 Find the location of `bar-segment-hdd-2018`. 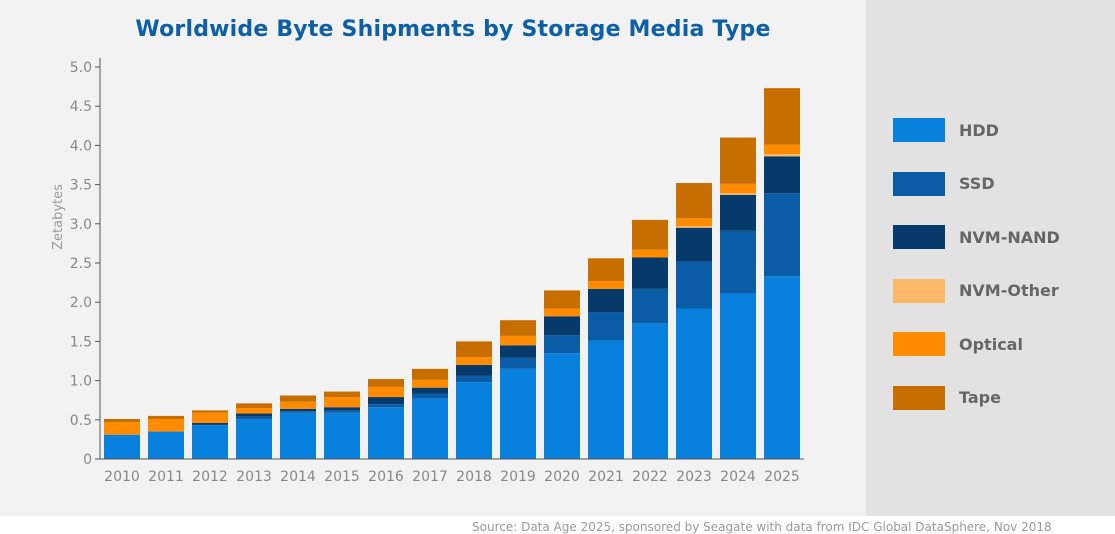

bar-segment-hdd-2018 is located at coordinates (474, 420).